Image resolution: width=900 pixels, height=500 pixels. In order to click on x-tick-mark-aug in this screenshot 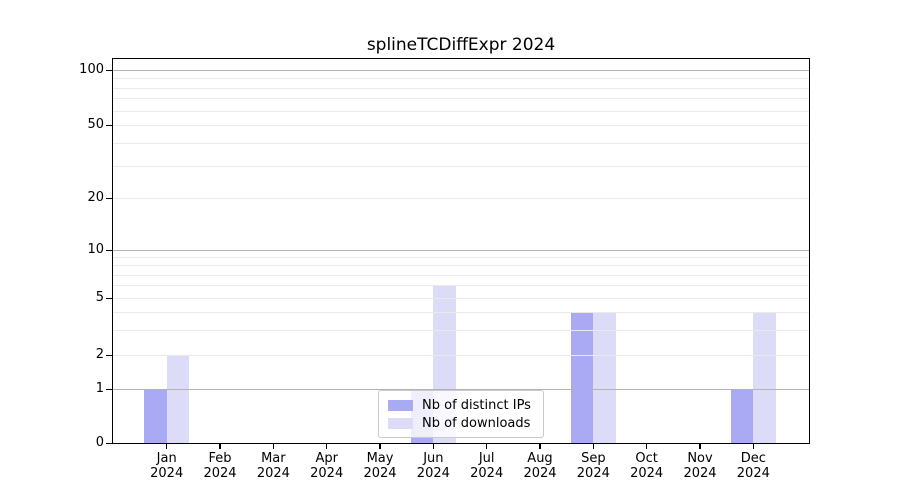, I will do `click(540, 446)`.